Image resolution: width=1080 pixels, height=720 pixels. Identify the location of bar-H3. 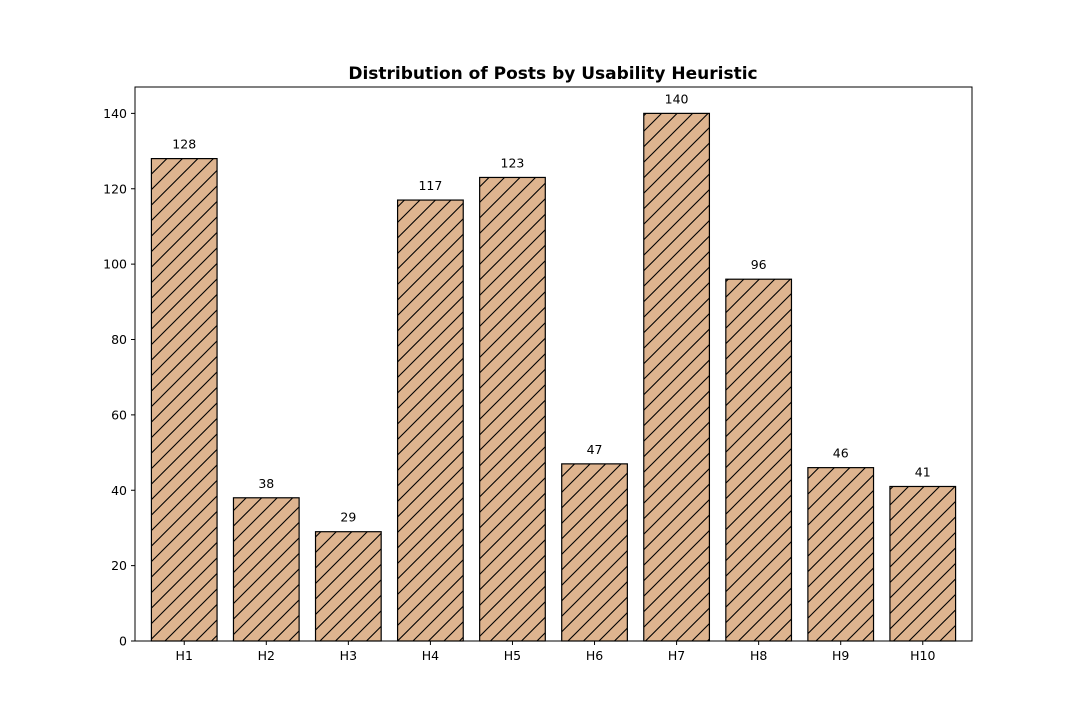
(348, 586).